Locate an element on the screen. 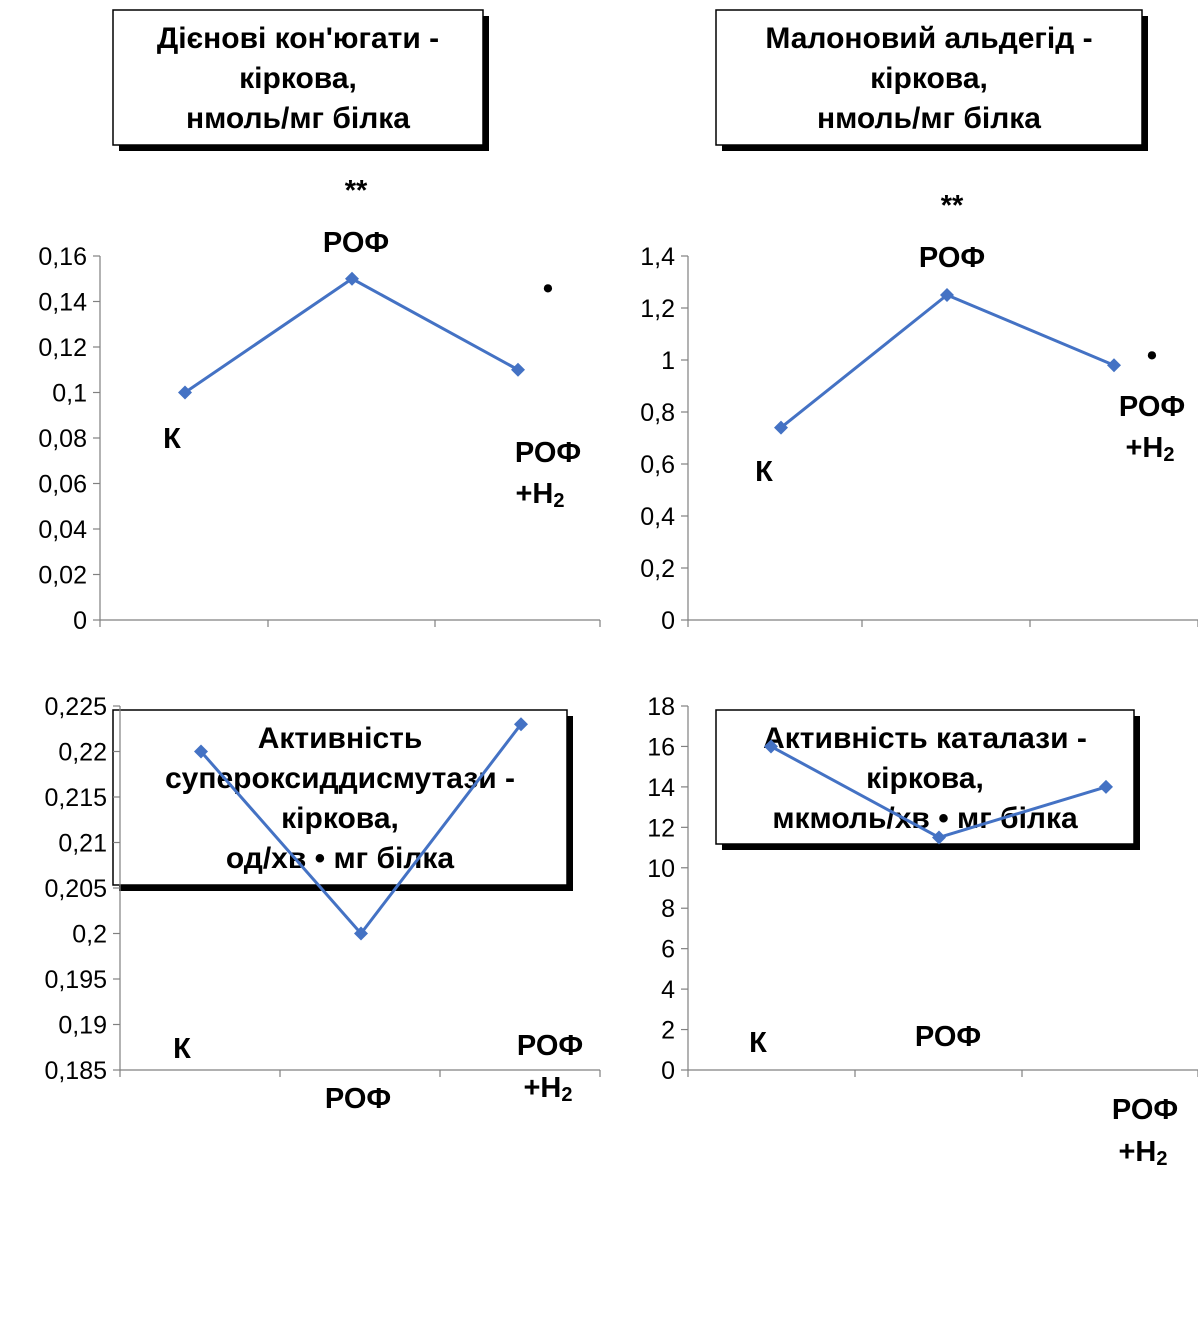 The height and width of the screenshot is (1334, 1198). y-tick-label: 0,205 is located at coordinates (75, 889).